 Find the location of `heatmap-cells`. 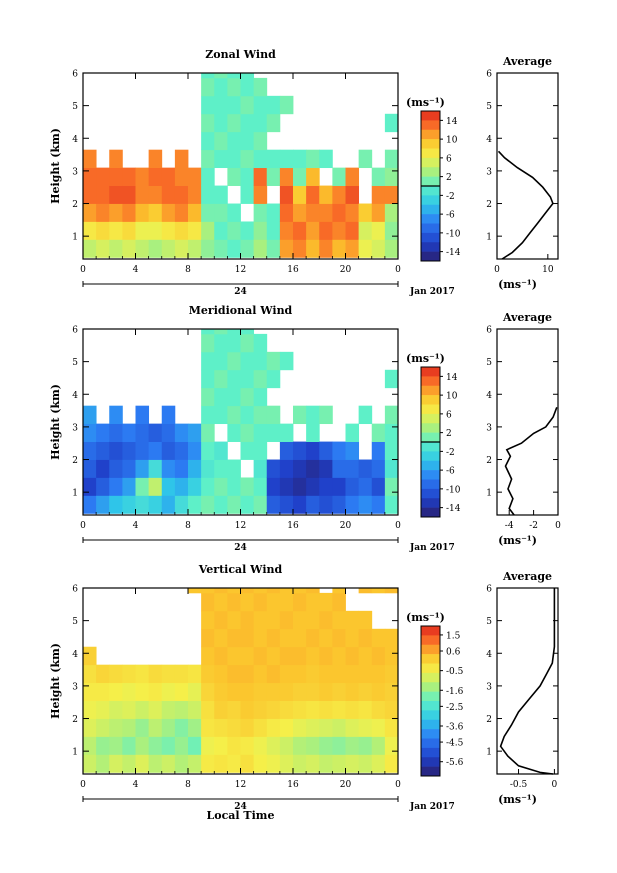

heatmap-cells is located at coordinates (241, 165).